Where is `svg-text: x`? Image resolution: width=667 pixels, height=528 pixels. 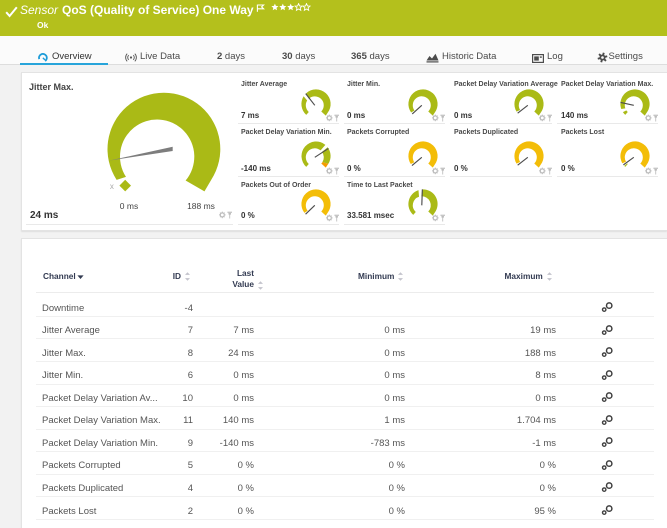
svg-text: x is located at coordinates (112, 186).